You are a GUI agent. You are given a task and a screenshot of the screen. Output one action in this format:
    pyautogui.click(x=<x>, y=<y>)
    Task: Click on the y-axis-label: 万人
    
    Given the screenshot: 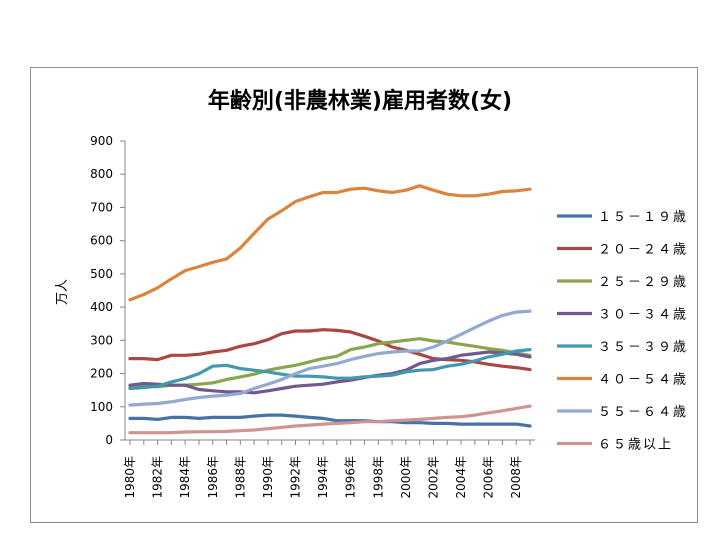 What is the action you would take?
    pyautogui.click(x=62, y=292)
    